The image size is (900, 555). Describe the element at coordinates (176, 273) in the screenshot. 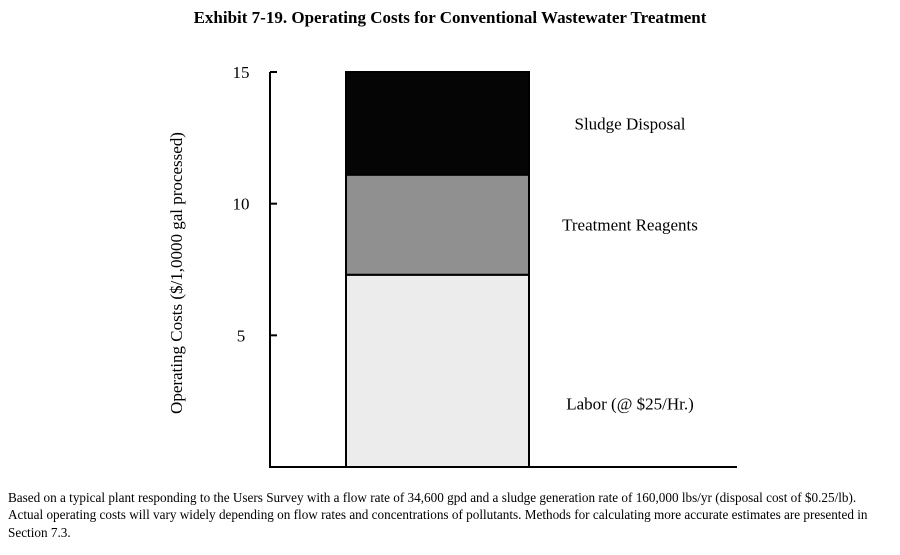

I see `y-axis-label: Operating Costs ($/1,0000 gal processed)` at that location.